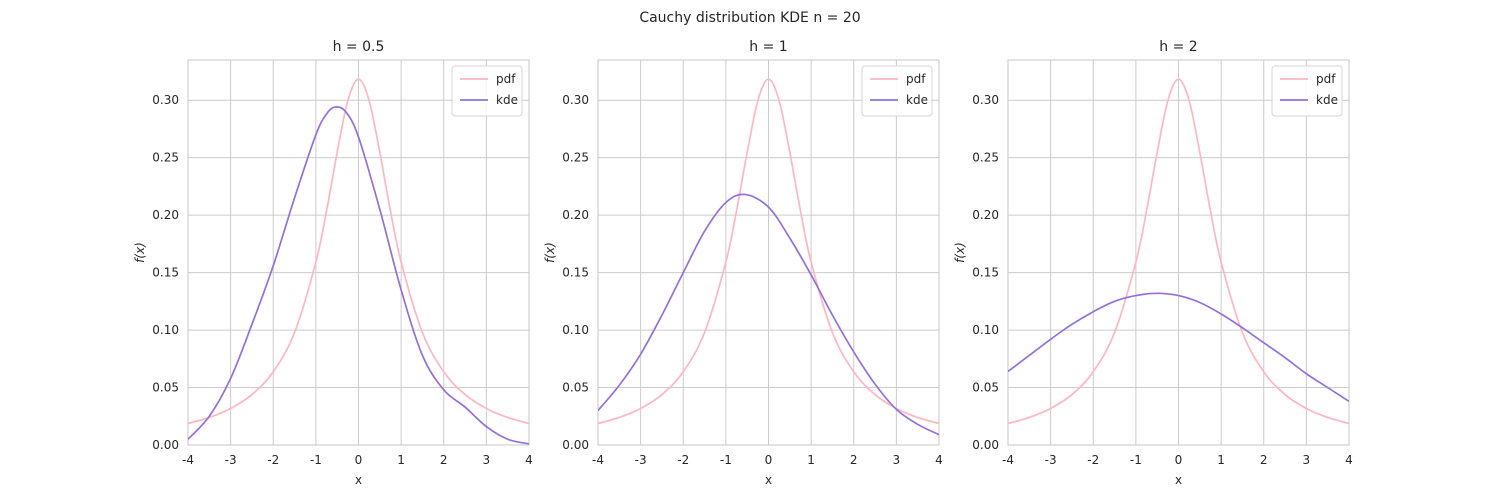 The height and width of the screenshot is (500, 1500). I want to click on subplot-title: h = 0.5, so click(359, 47).